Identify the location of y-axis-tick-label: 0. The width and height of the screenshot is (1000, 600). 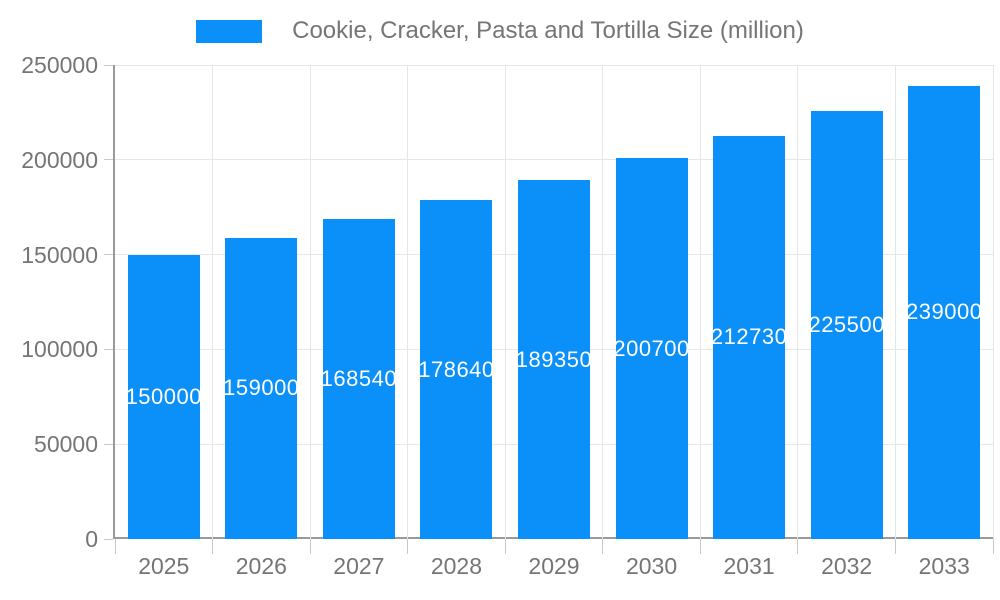
(91, 539).